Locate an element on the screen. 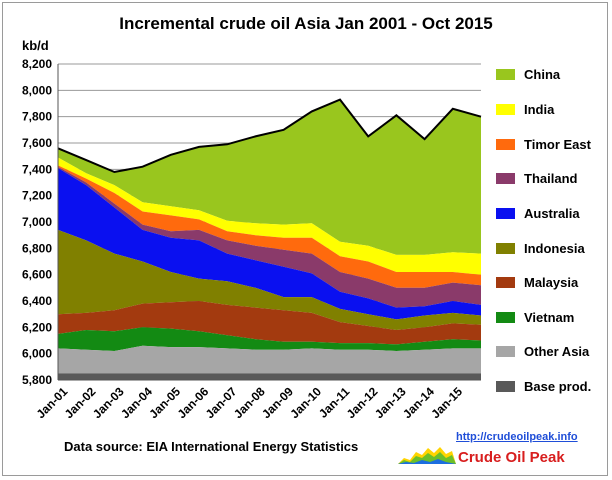  legend-label: Thailand is located at coordinates (551, 178).